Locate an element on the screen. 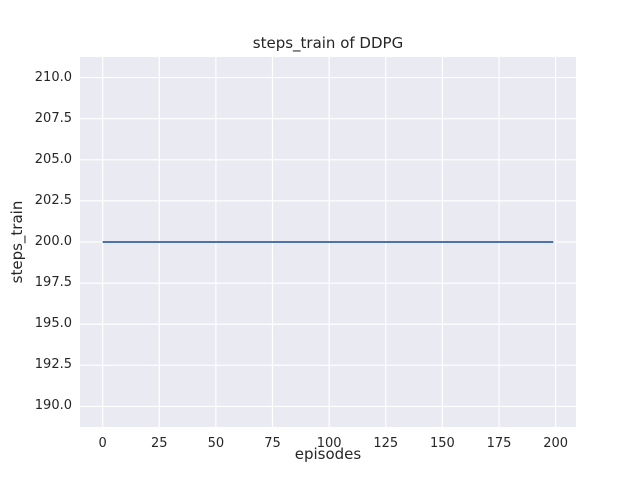 The height and width of the screenshot is (480, 640). x-tick-label: 175 is located at coordinates (499, 443).